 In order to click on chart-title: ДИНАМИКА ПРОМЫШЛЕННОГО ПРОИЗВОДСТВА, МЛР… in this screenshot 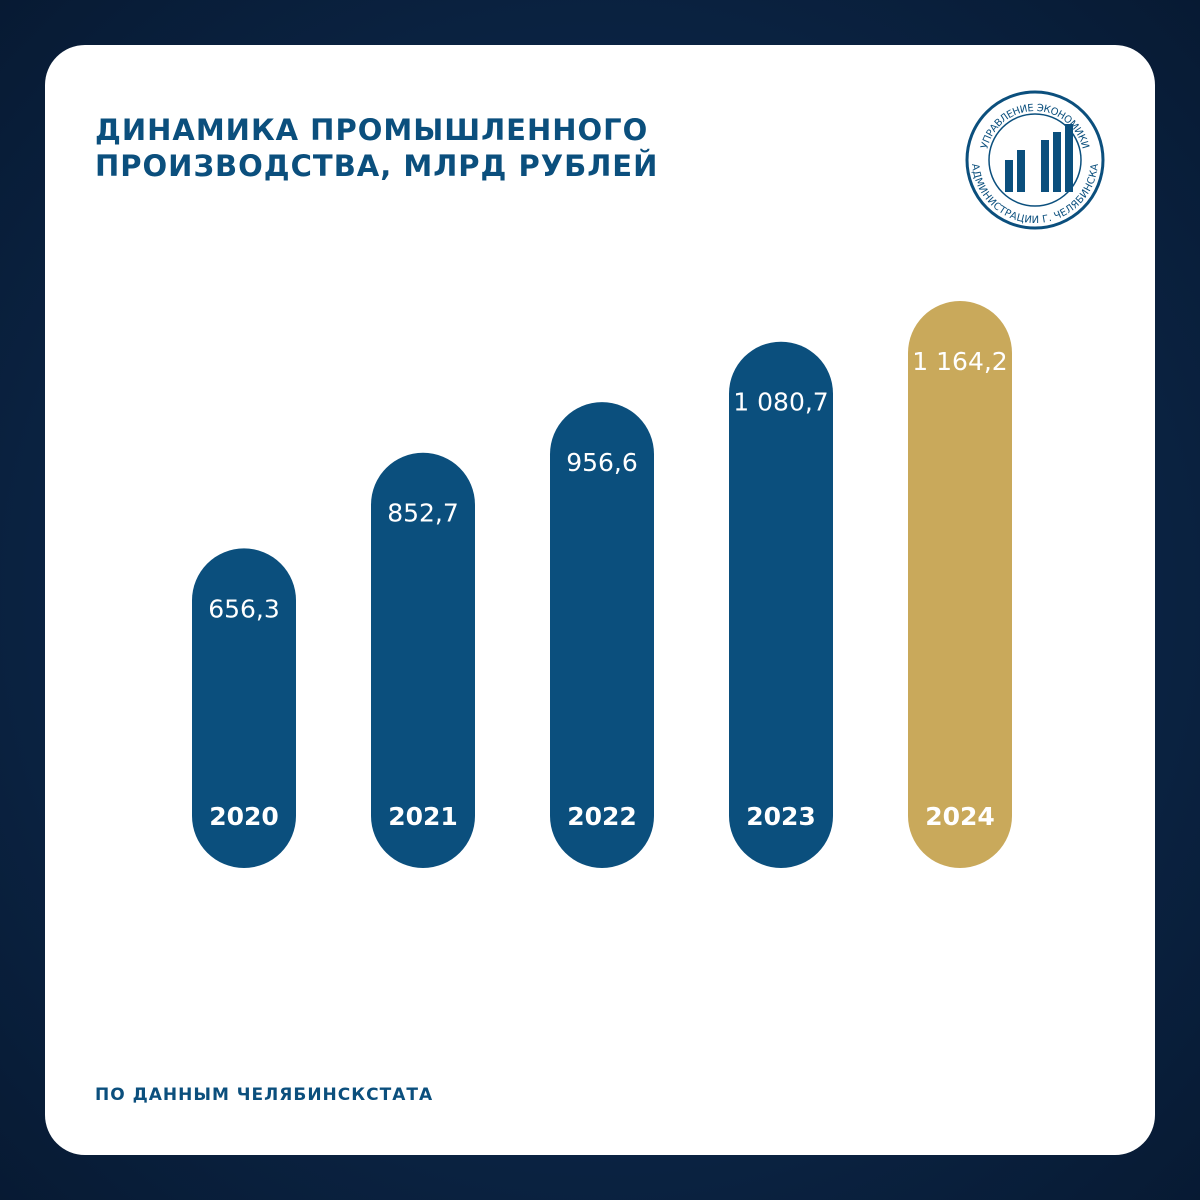, I will do `click(377, 148)`.